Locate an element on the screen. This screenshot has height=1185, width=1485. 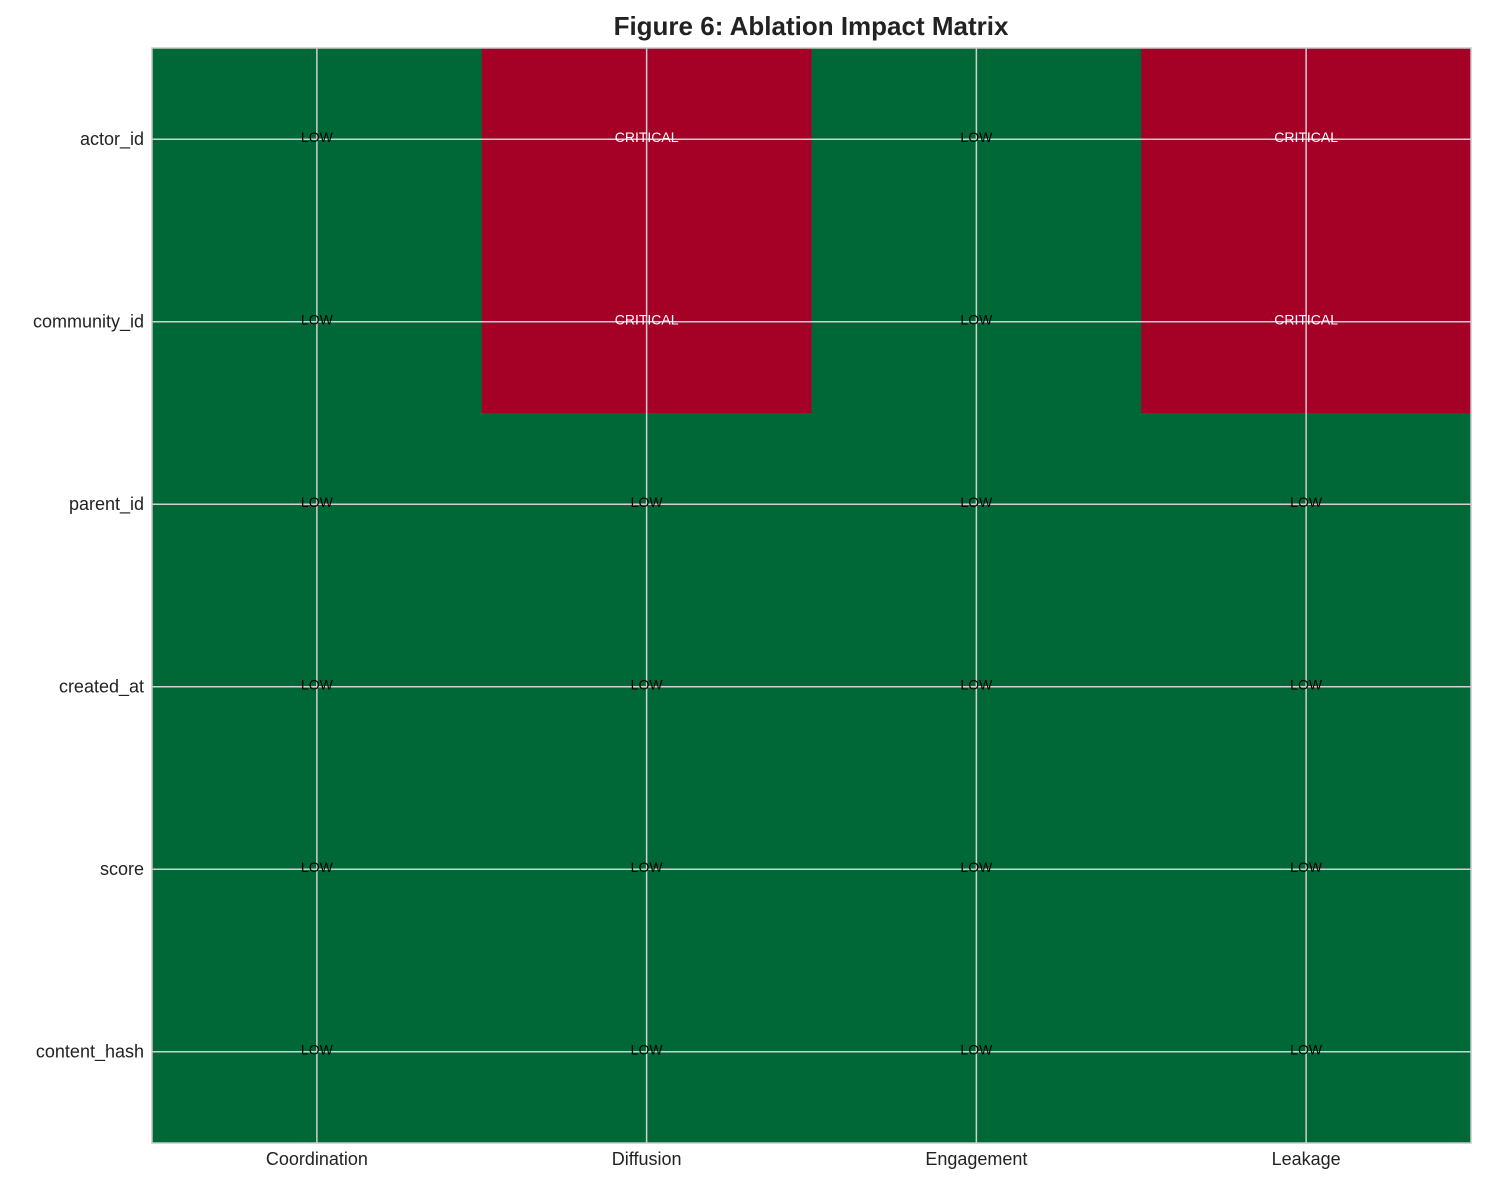
x-tick-label: Engagement is located at coordinates (976, 1159).